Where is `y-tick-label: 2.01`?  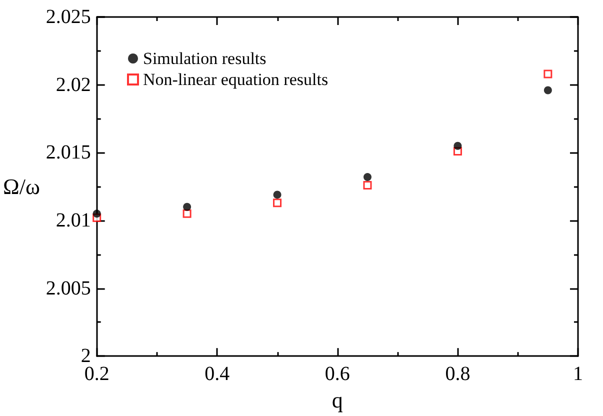 y-tick-label: 2.01 is located at coordinates (73, 220).